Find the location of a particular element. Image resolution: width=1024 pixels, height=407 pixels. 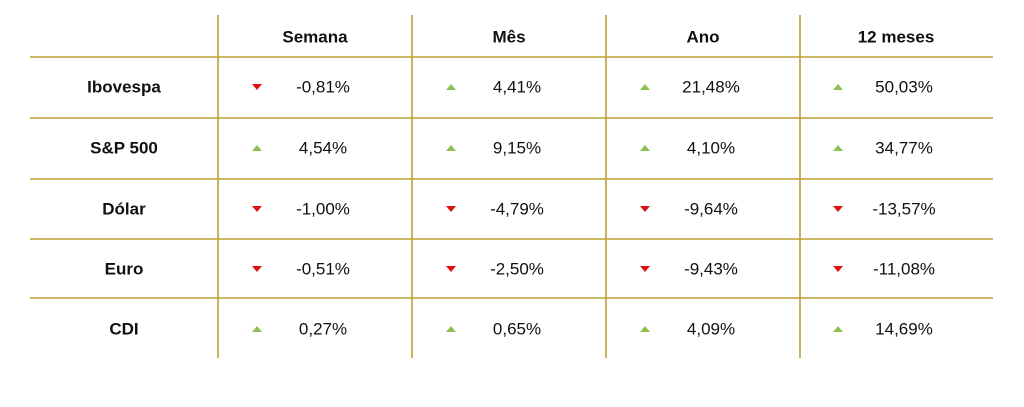

cell-value: 34,77% is located at coordinates (904, 147).